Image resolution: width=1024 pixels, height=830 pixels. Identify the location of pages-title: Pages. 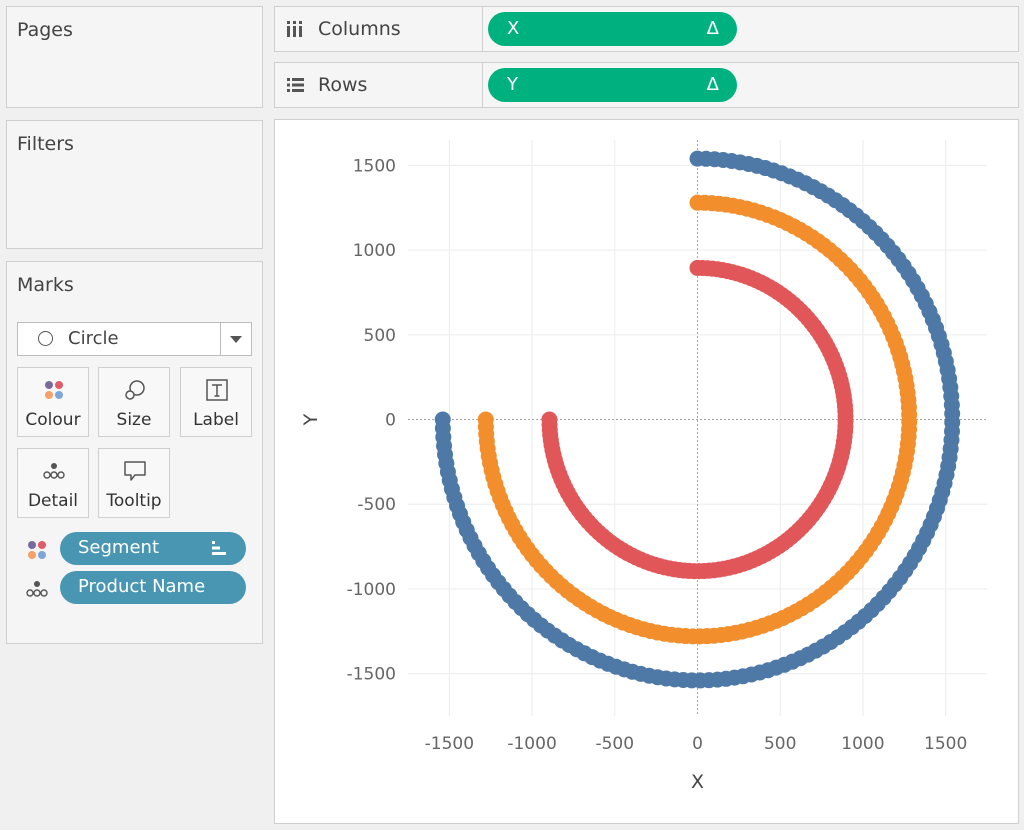
(45, 30).